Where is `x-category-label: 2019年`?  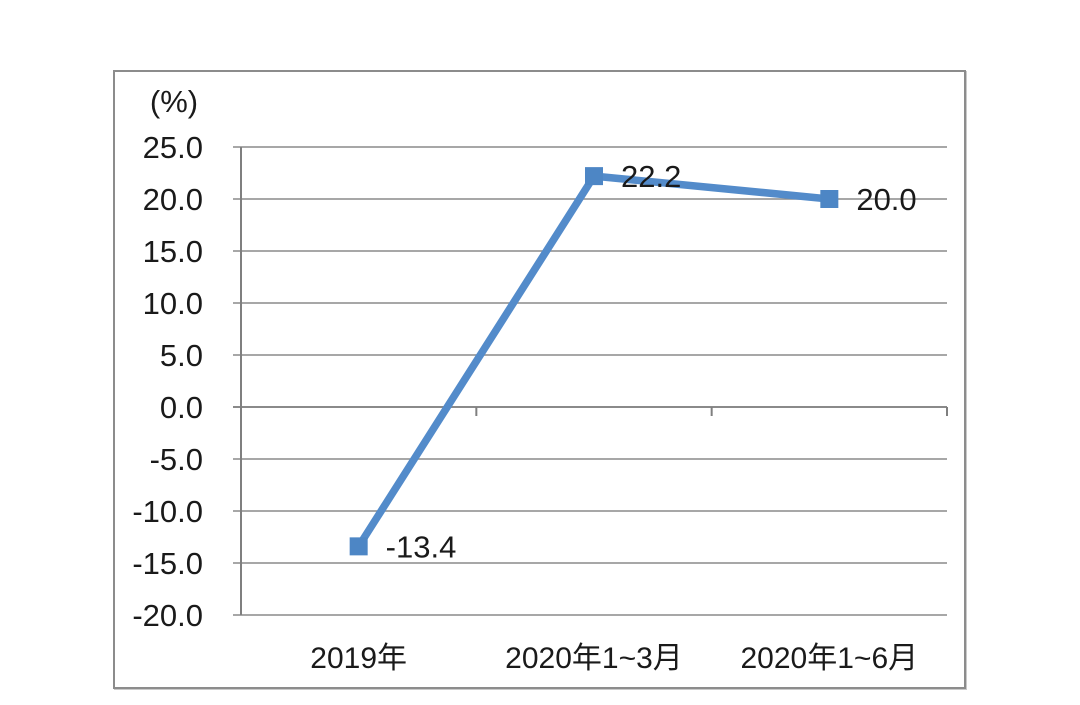 x-category-label: 2019年 is located at coordinates (358, 658).